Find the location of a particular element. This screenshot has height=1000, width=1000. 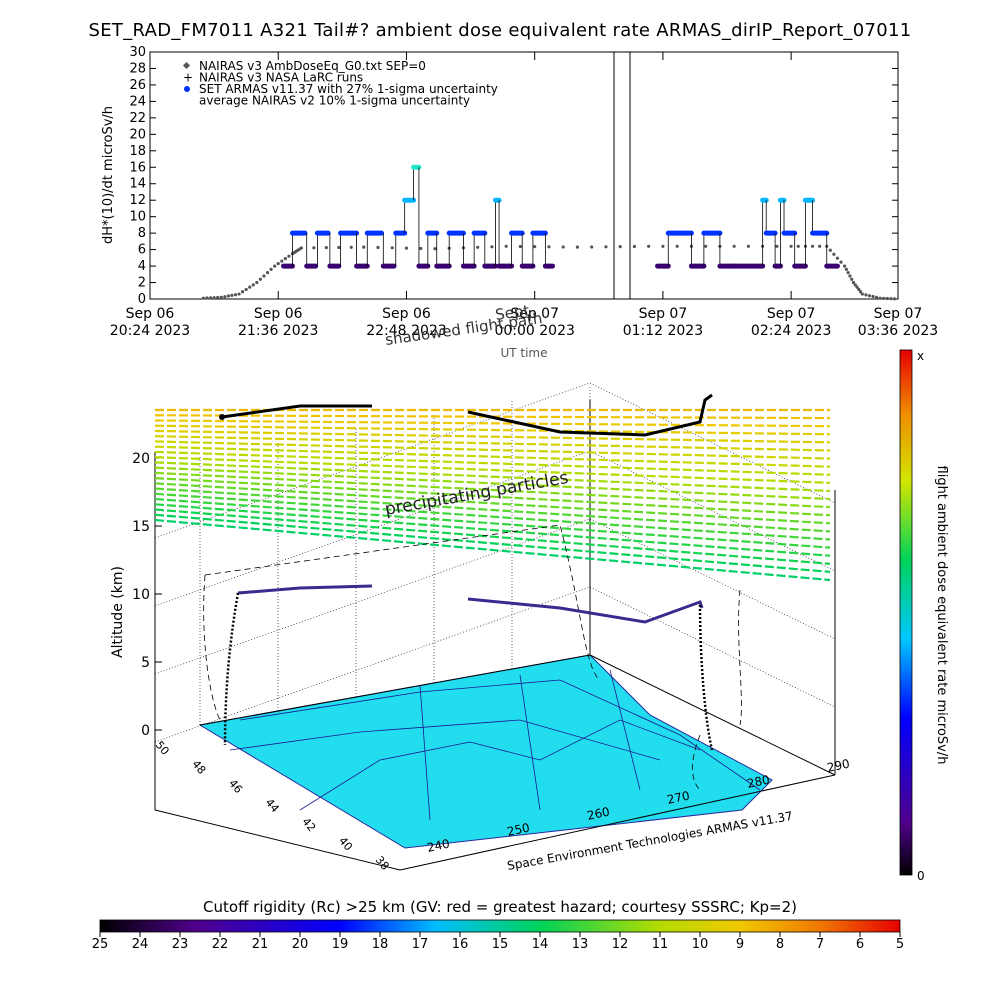

map-altitude-label: Altitude (km) is located at coordinates (118, 612).